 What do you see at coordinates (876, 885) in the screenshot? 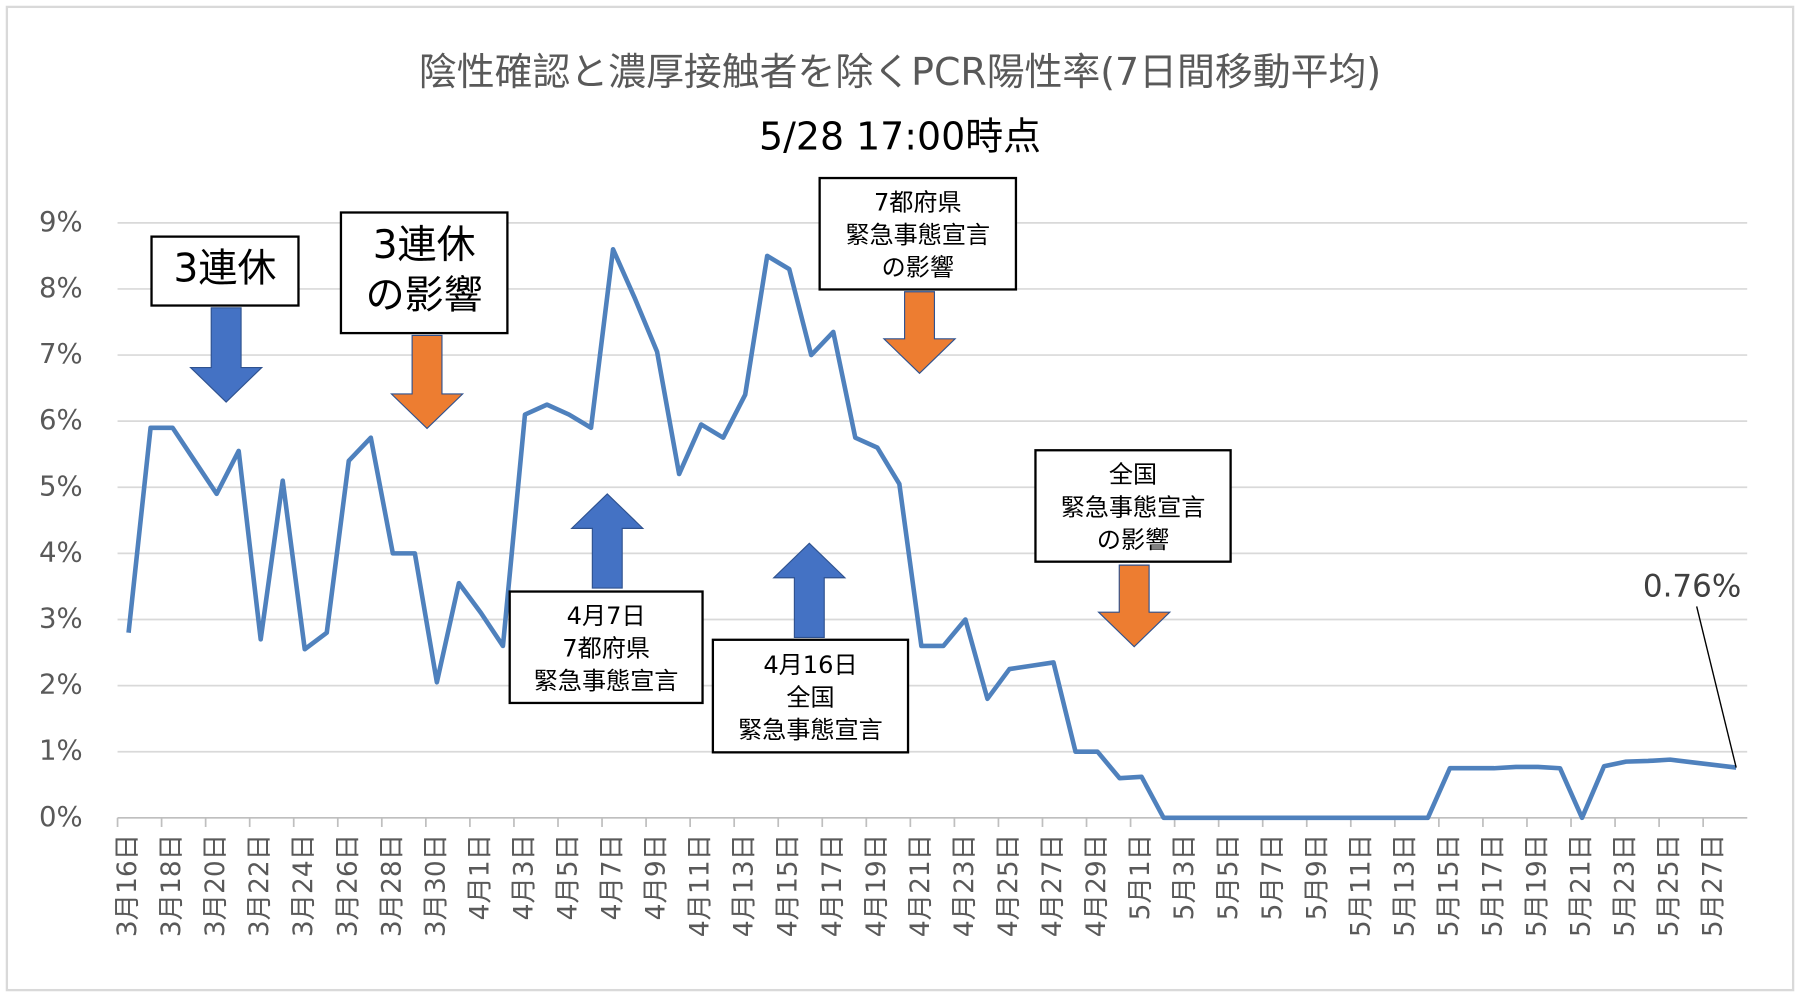
I see `x-tick-label: 4月19日` at bounding box center [876, 885].